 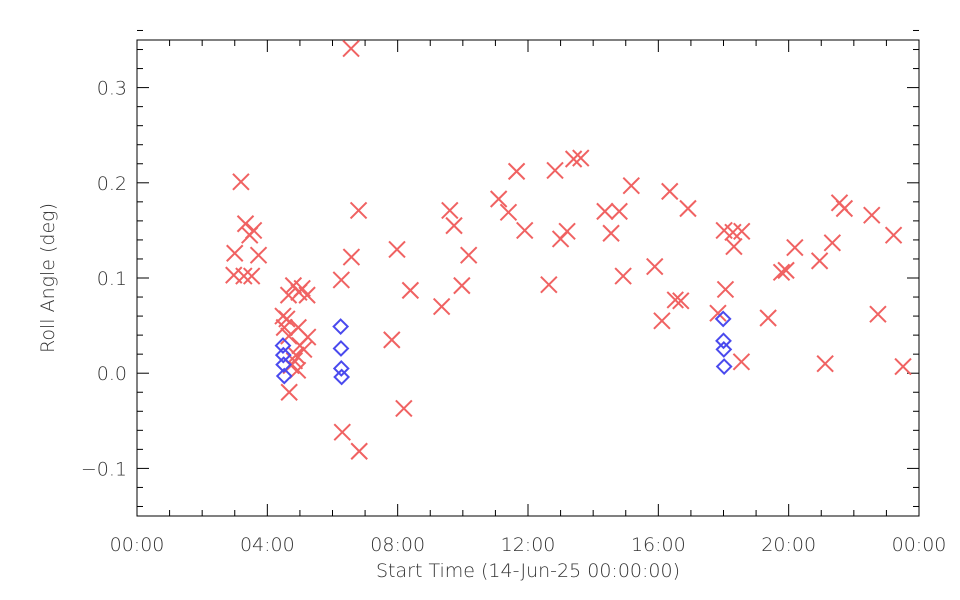 I want to click on x-tick-label: 08:00, so click(x=397, y=545).